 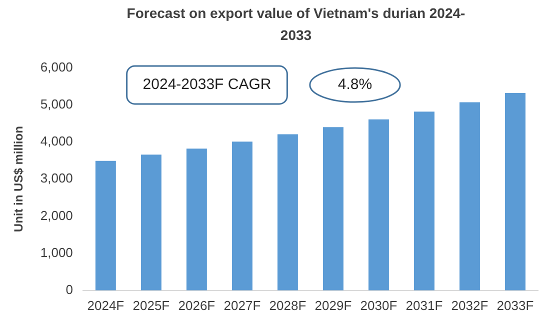 What do you see at coordinates (469, 305) in the screenshot?
I see `x-tick-label: 2032F` at bounding box center [469, 305].